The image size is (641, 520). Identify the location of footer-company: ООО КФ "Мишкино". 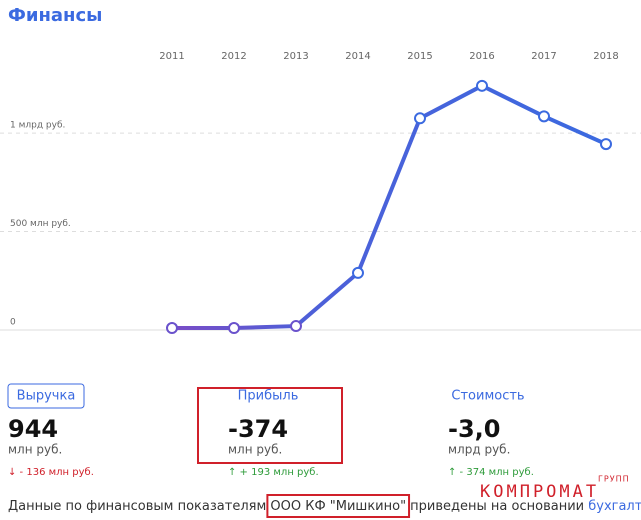
(338, 506).